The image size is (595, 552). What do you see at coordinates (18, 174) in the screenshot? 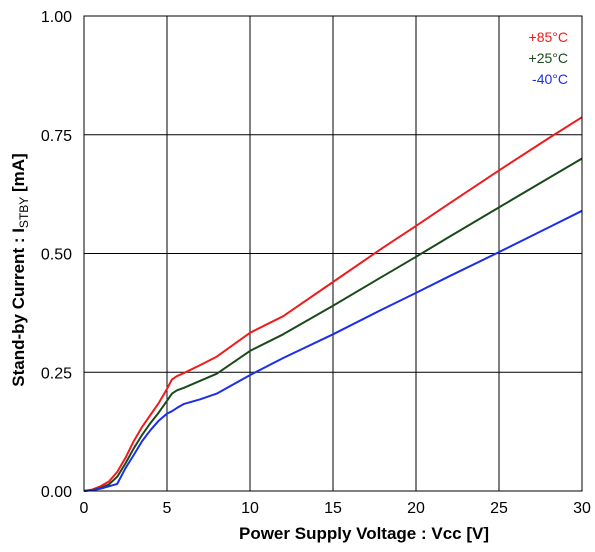
I see `y-axis-title-unit: [mA]` at bounding box center [18, 174].